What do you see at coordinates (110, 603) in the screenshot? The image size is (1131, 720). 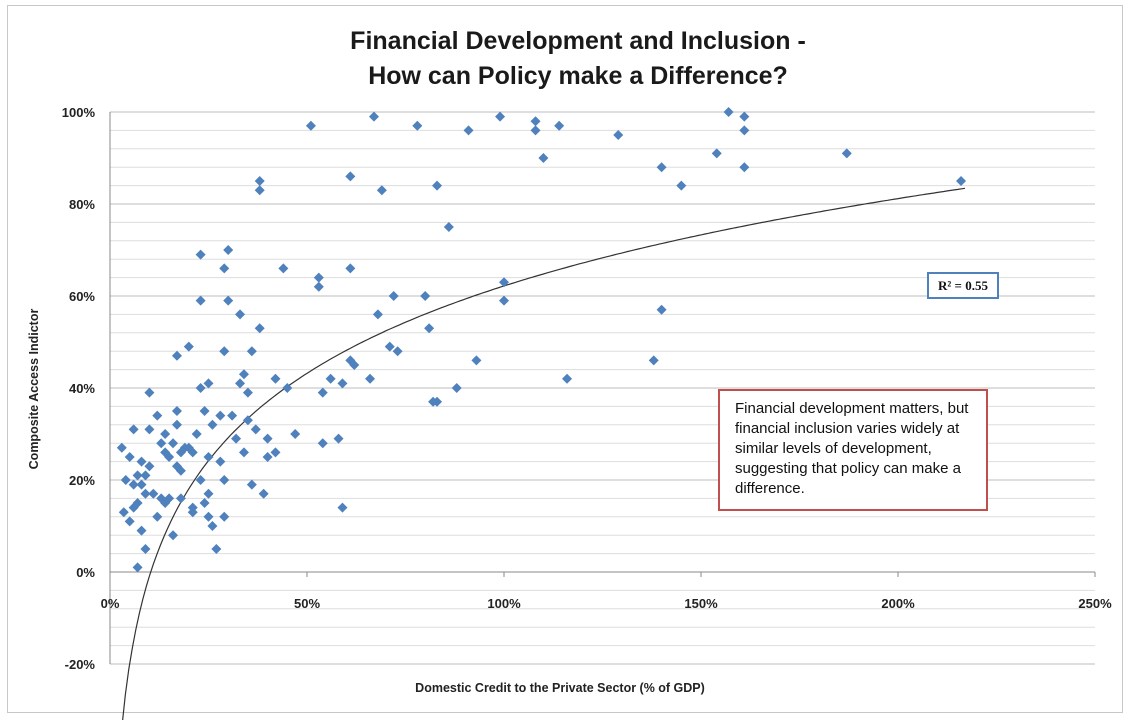 I see `x-tick-label: 0%` at bounding box center [110, 603].